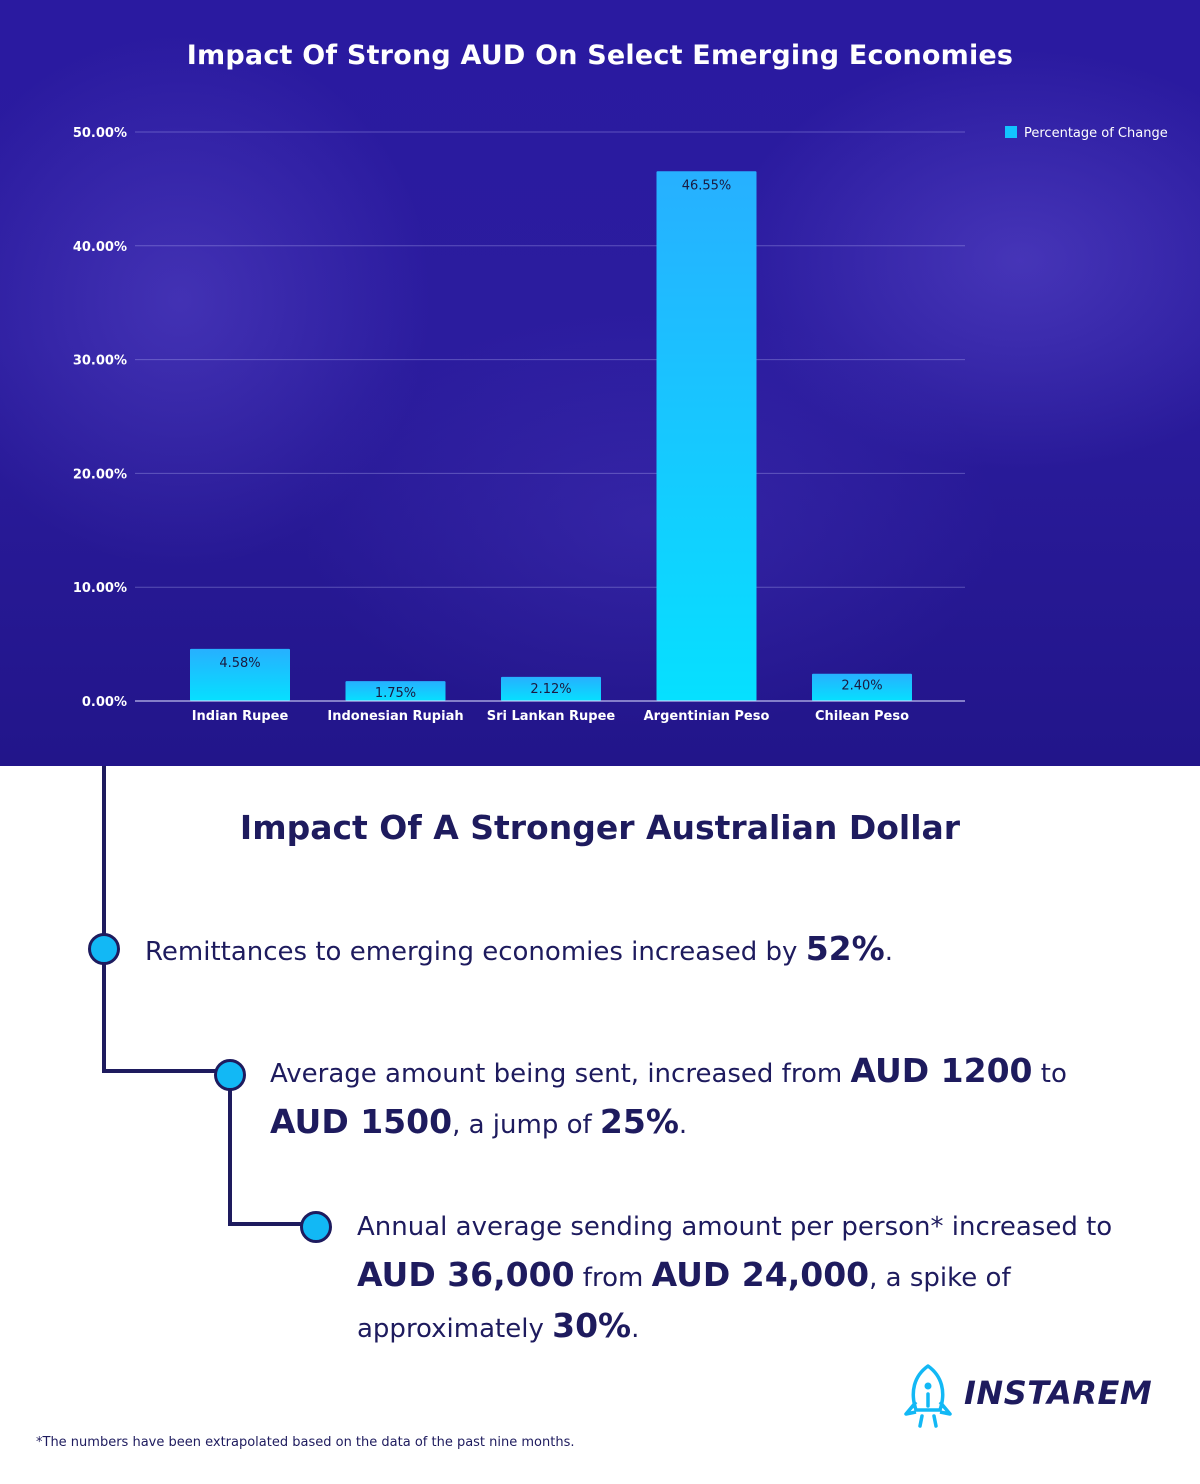  I want to click on y-tick-label: 30.00%, so click(100, 361).